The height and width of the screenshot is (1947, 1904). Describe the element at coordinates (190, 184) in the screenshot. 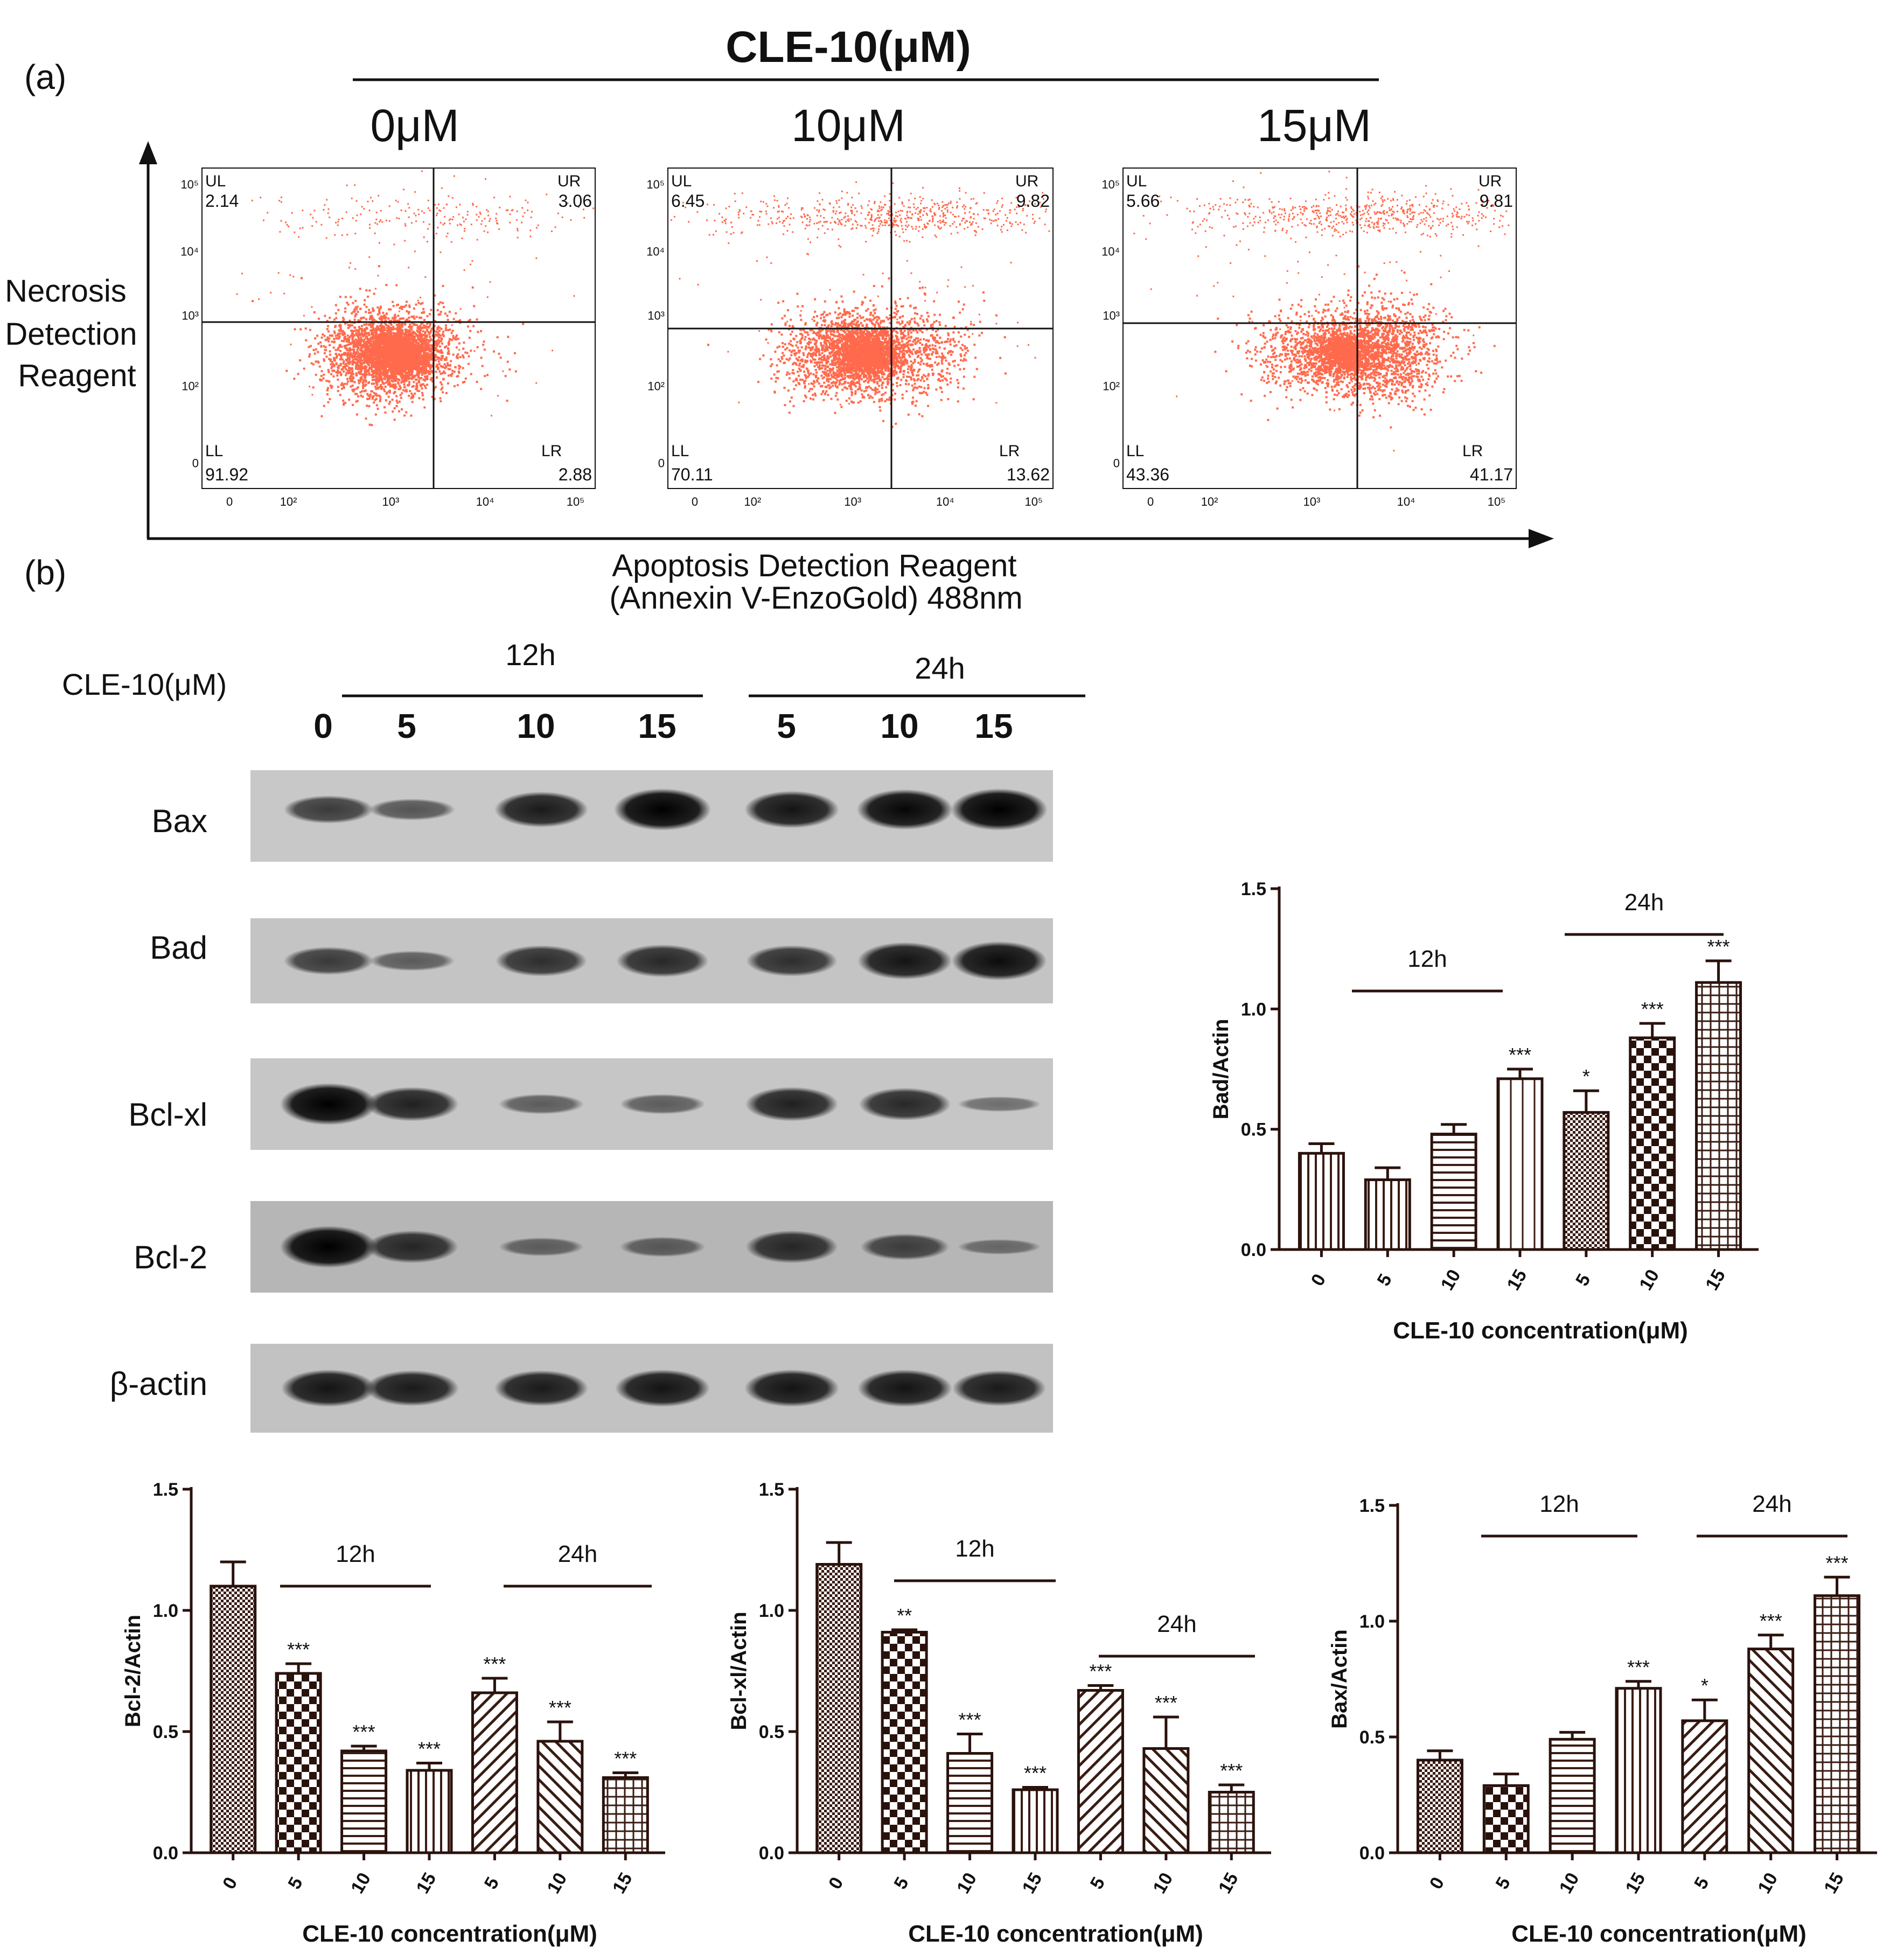

I see `flow-y-tick: 10⁵` at that location.